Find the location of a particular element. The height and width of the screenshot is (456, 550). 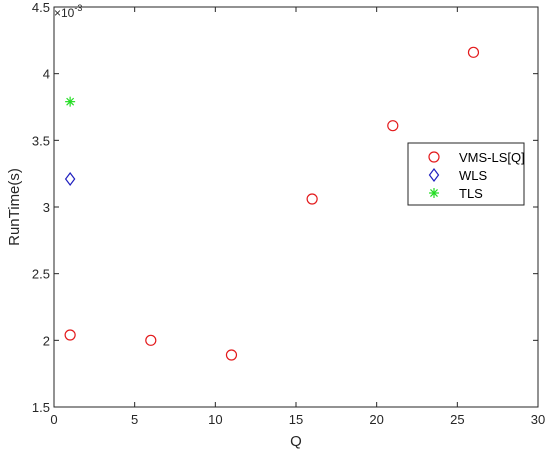

x-tick-label: 10 is located at coordinates (215, 419).